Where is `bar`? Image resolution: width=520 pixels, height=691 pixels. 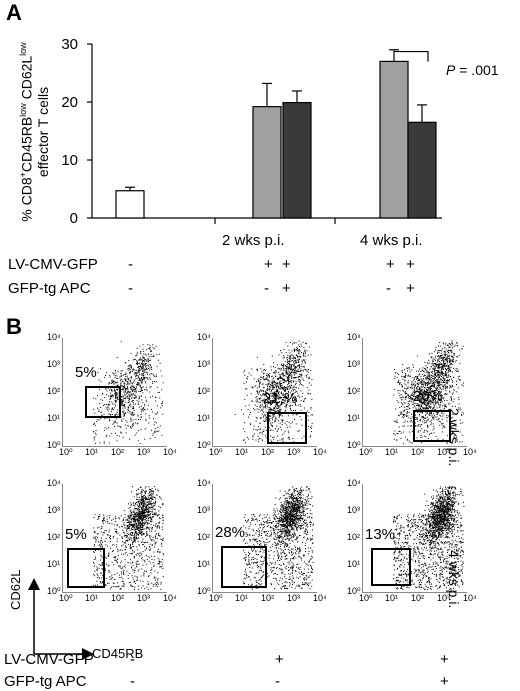 bar is located at coordinates (394, 139).